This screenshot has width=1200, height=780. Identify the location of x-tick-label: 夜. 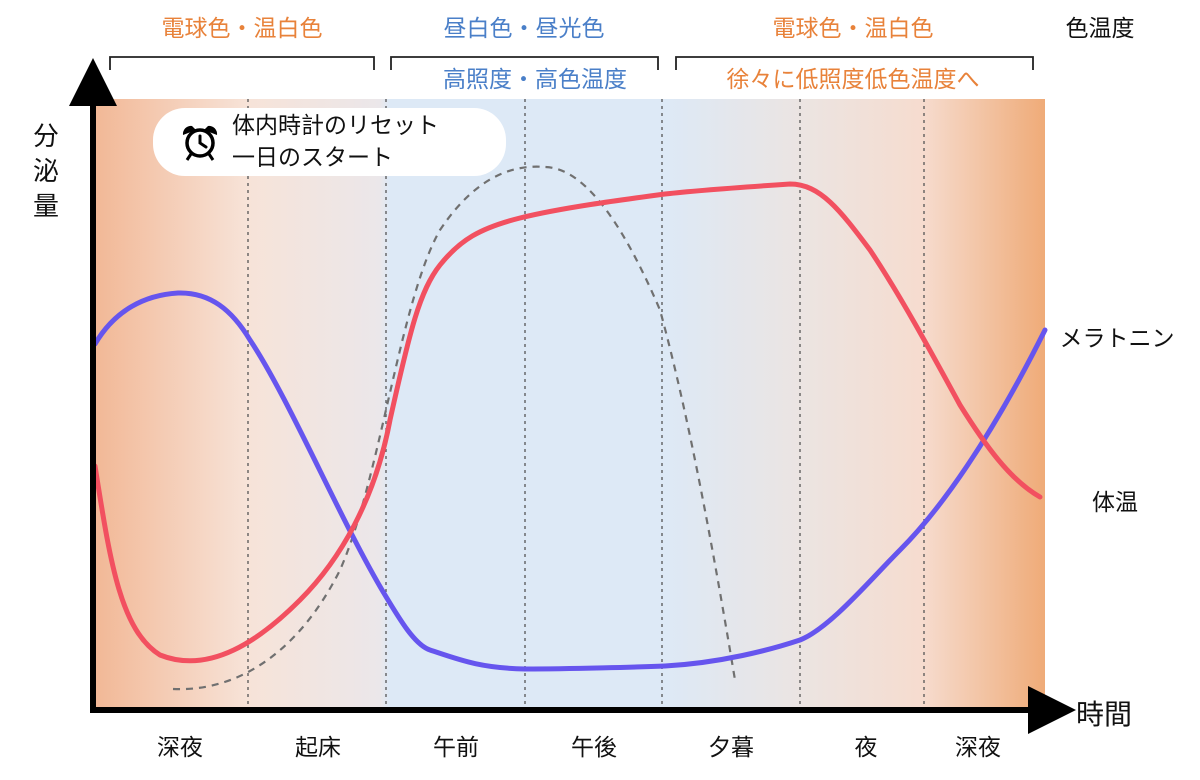
(866, 748).